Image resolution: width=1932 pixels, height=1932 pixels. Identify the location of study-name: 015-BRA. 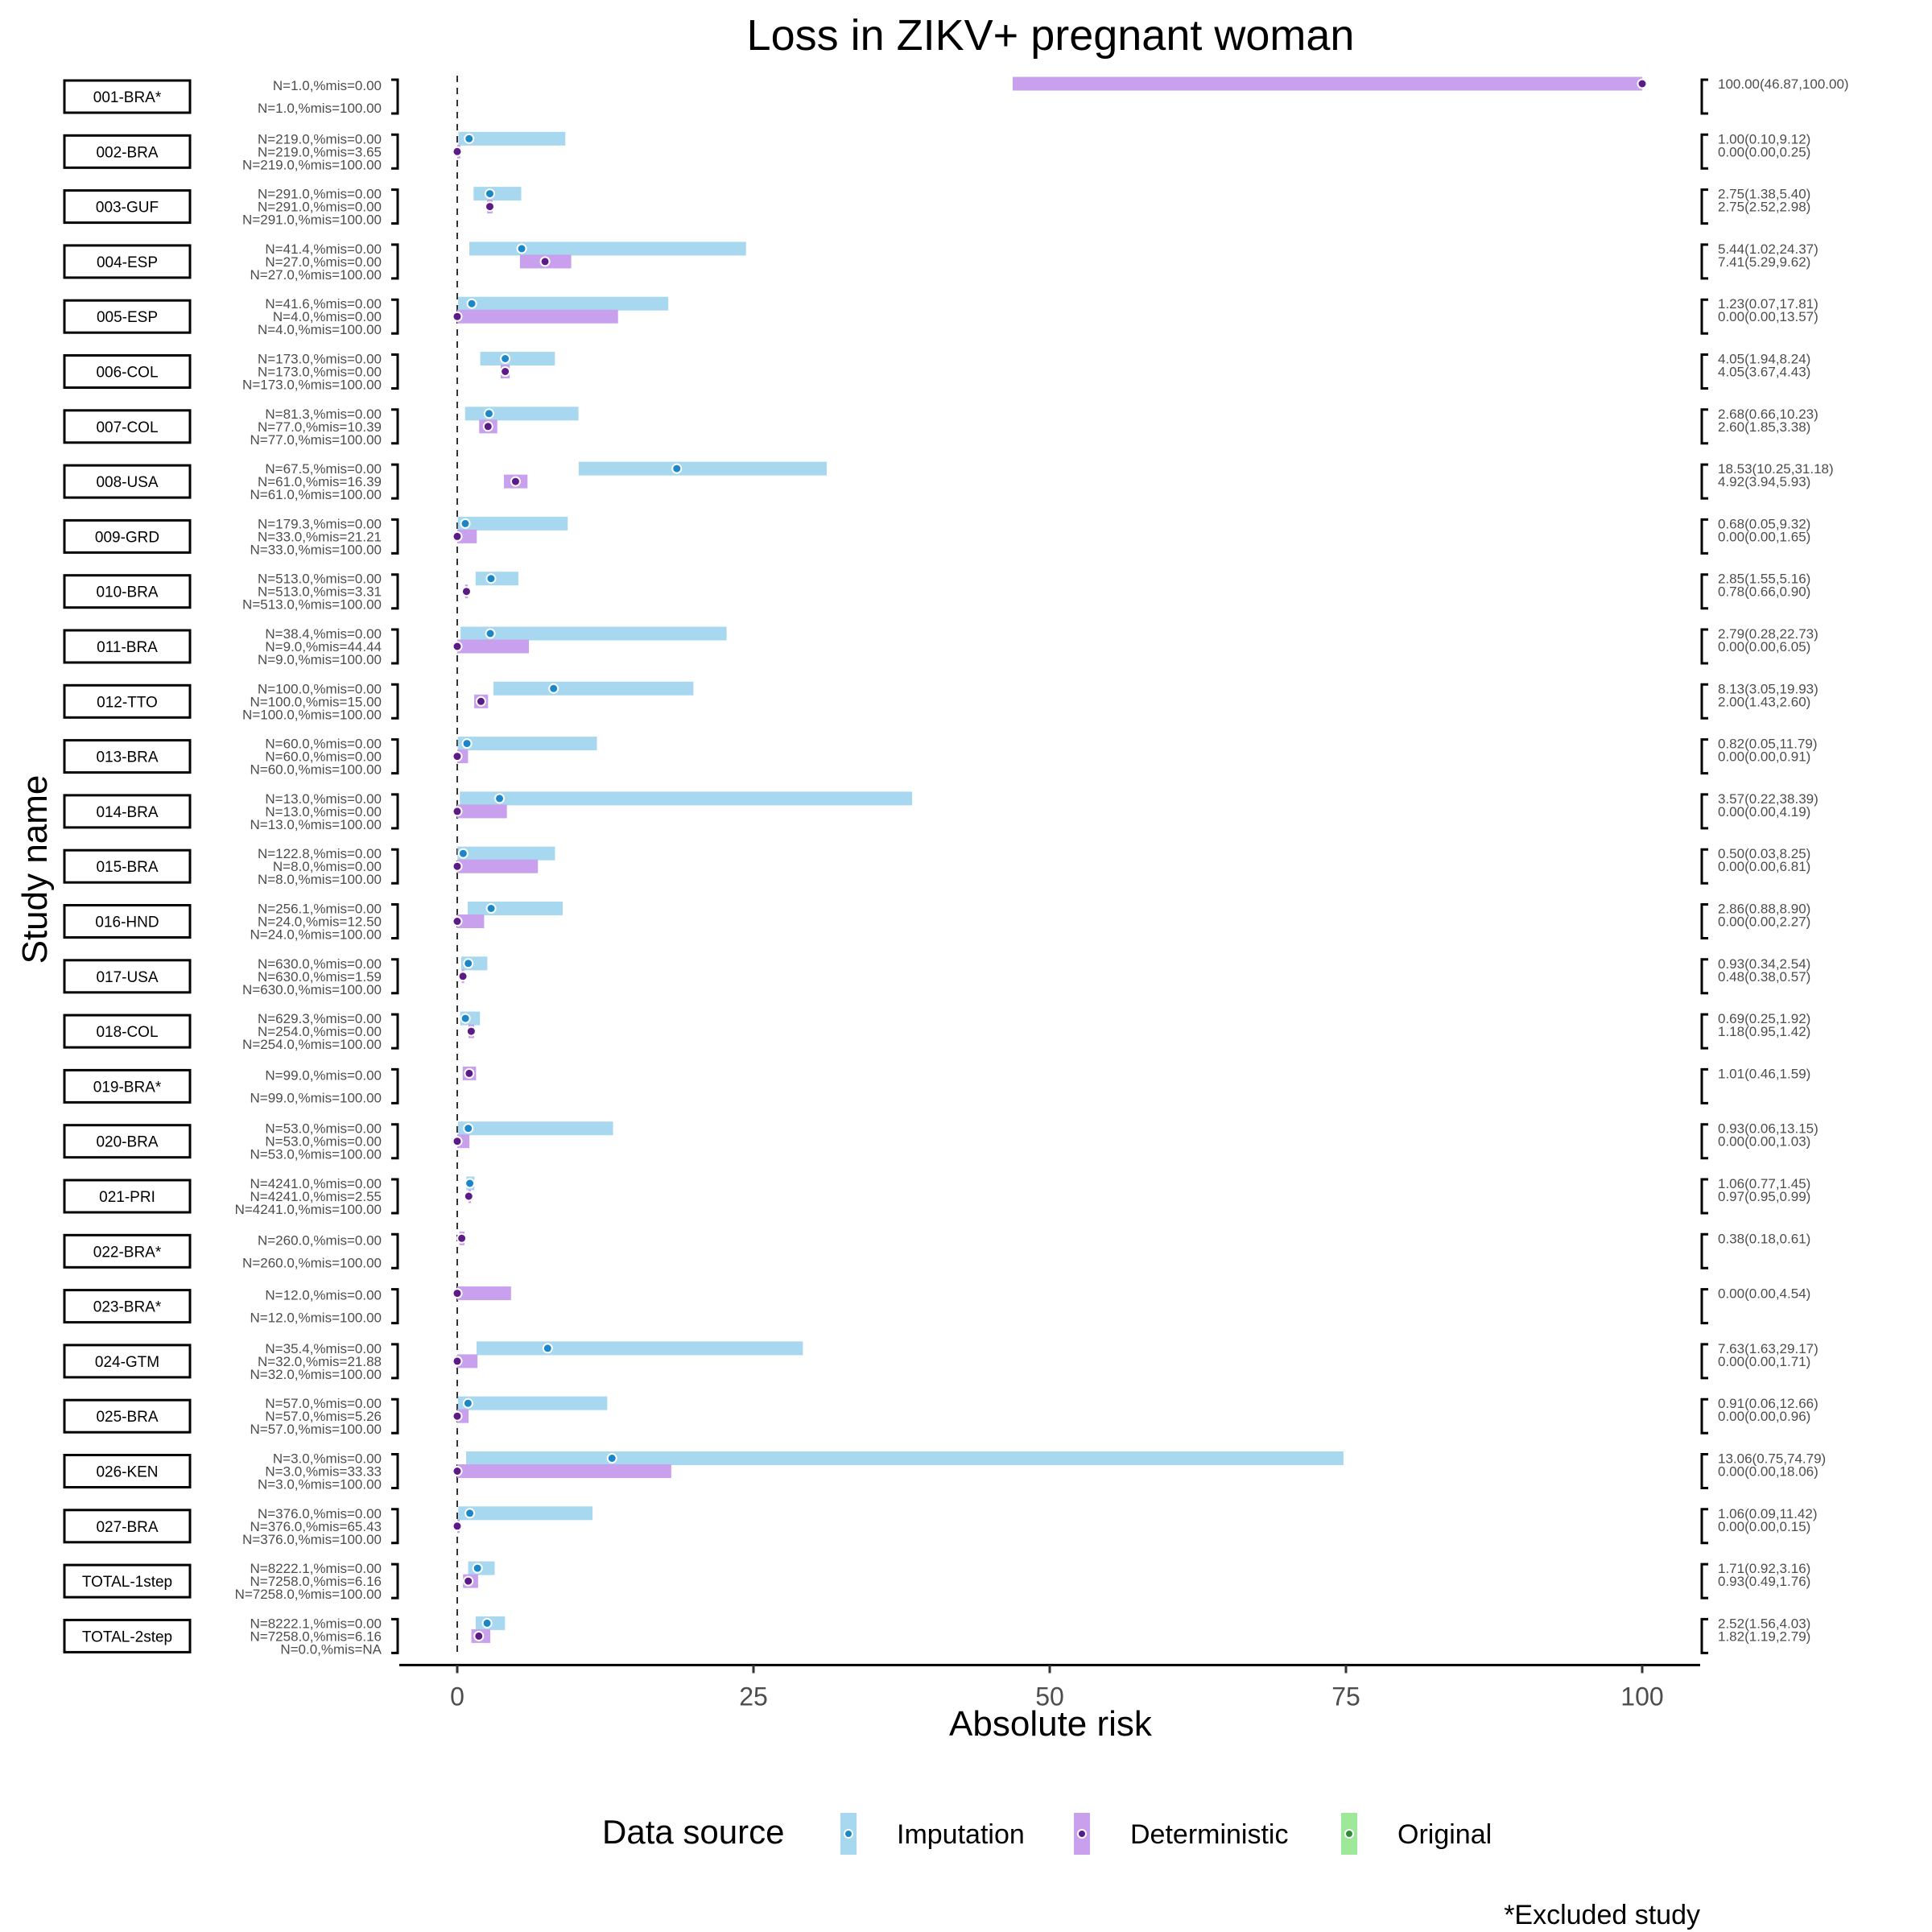
(127, 867).